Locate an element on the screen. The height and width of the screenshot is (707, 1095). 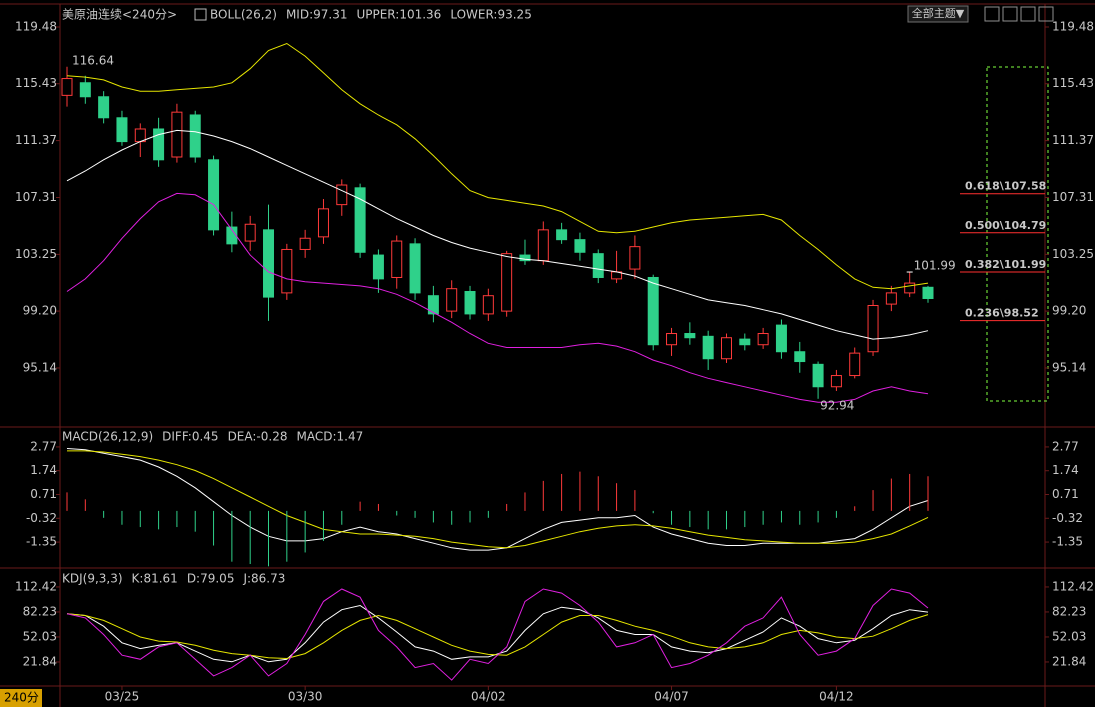
y-tick-label: 2.77 is located at coordinates (43, 446).